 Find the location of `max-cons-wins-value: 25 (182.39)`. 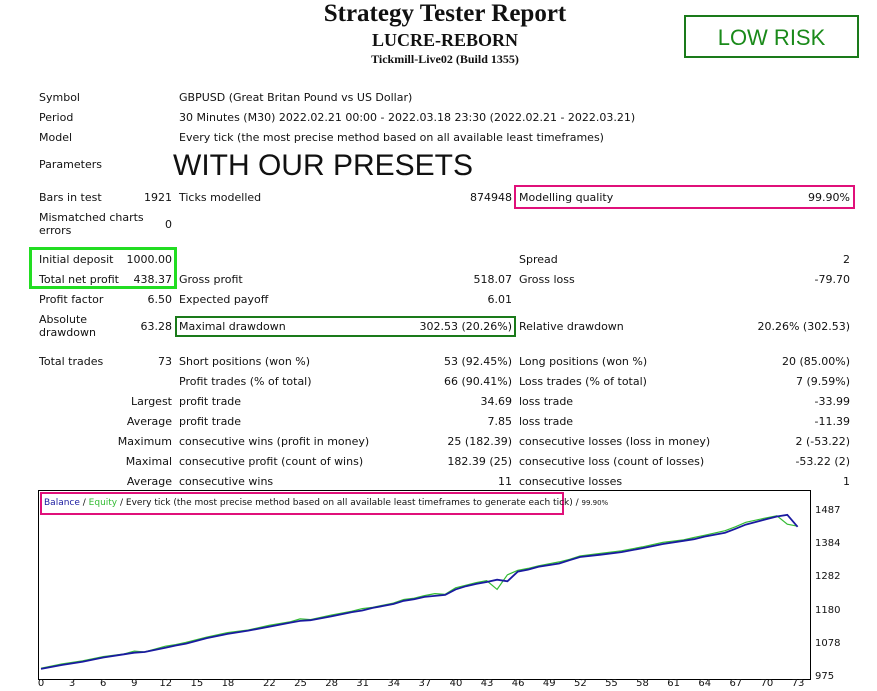

max-cons-wins-value: 25 (182.39) is located at coordinates (479, 441).